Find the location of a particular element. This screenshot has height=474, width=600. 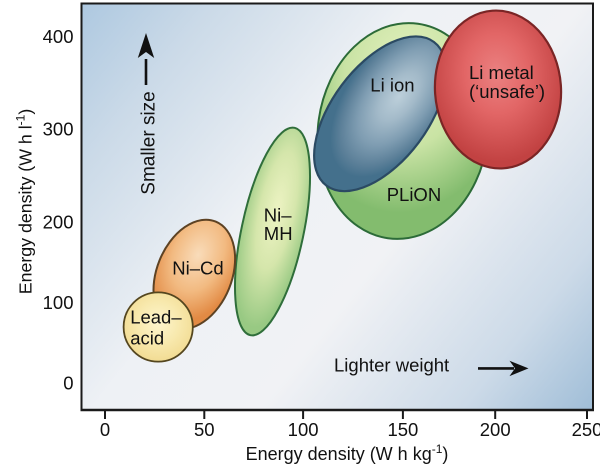

svg-text: 300 is located at coordinates (58, 129).